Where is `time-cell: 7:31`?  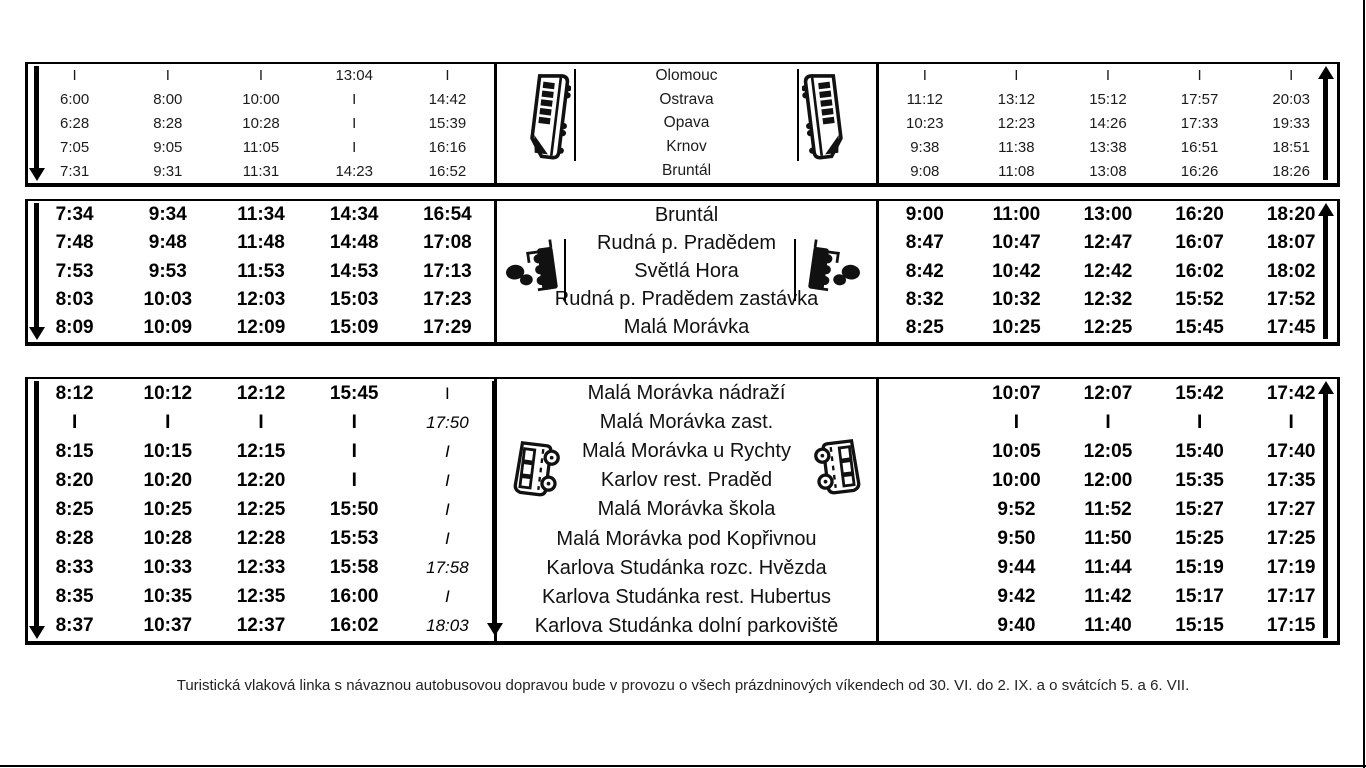 time-cell: 7:31 is located at coordinates (75, 171).